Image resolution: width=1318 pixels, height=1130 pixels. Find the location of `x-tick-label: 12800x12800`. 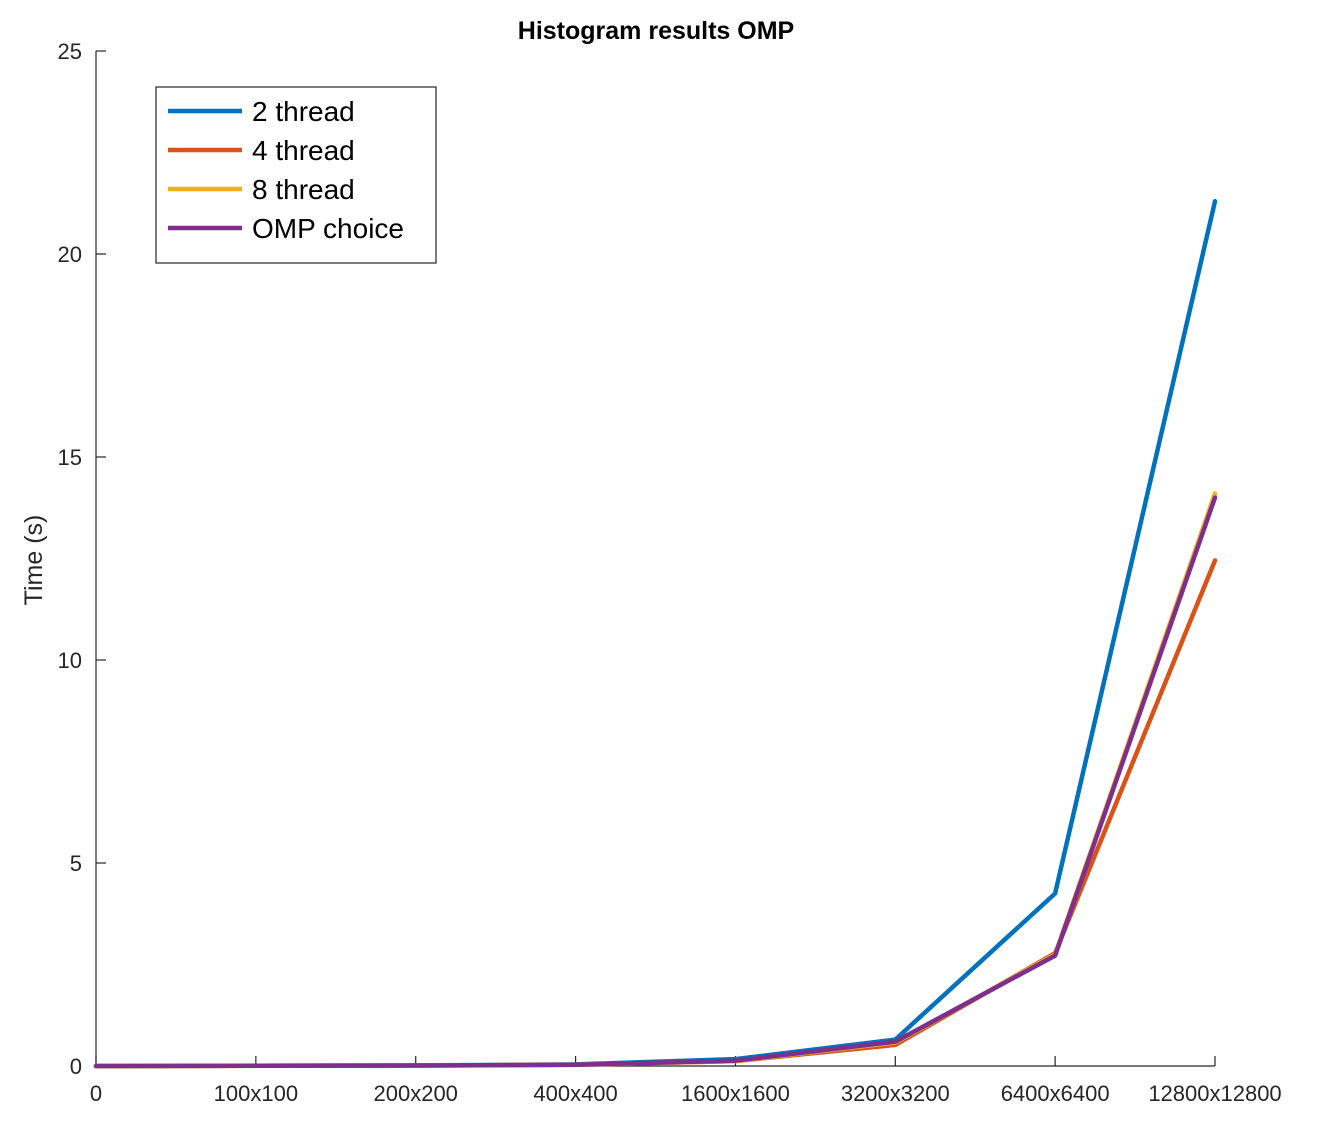

x-tick-label: 12800x12800 is located at coordinates (1214, 1093).